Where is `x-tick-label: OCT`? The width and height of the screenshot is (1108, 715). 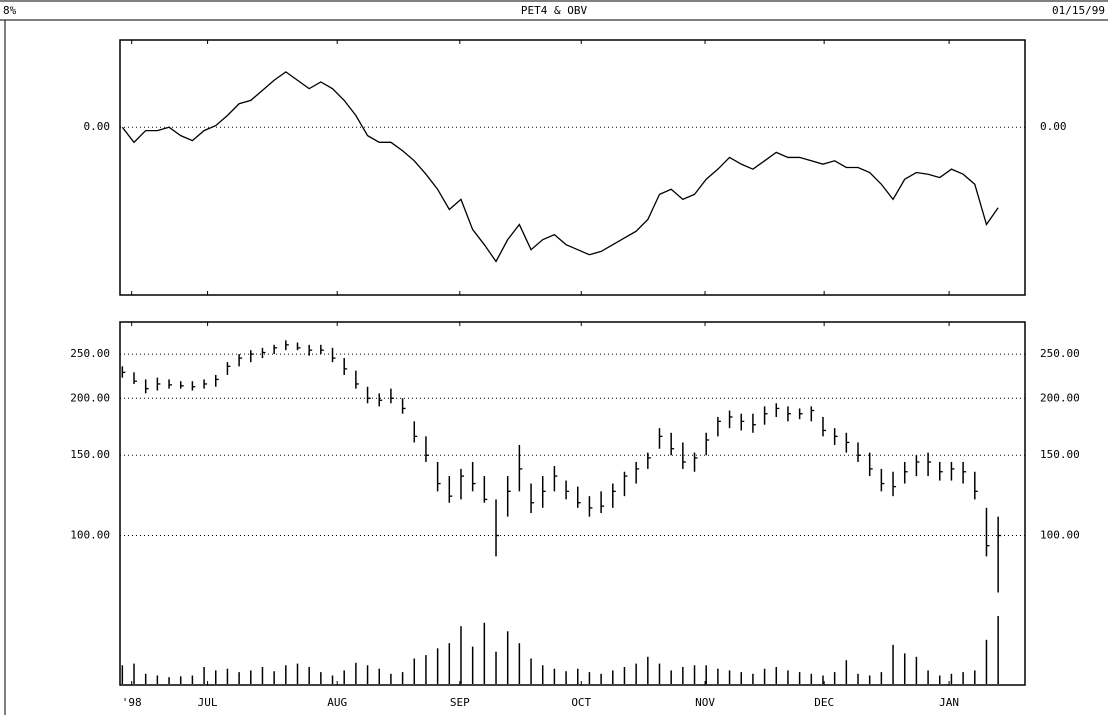 x-tick-label: OCT is located at coordinates (581, 702).